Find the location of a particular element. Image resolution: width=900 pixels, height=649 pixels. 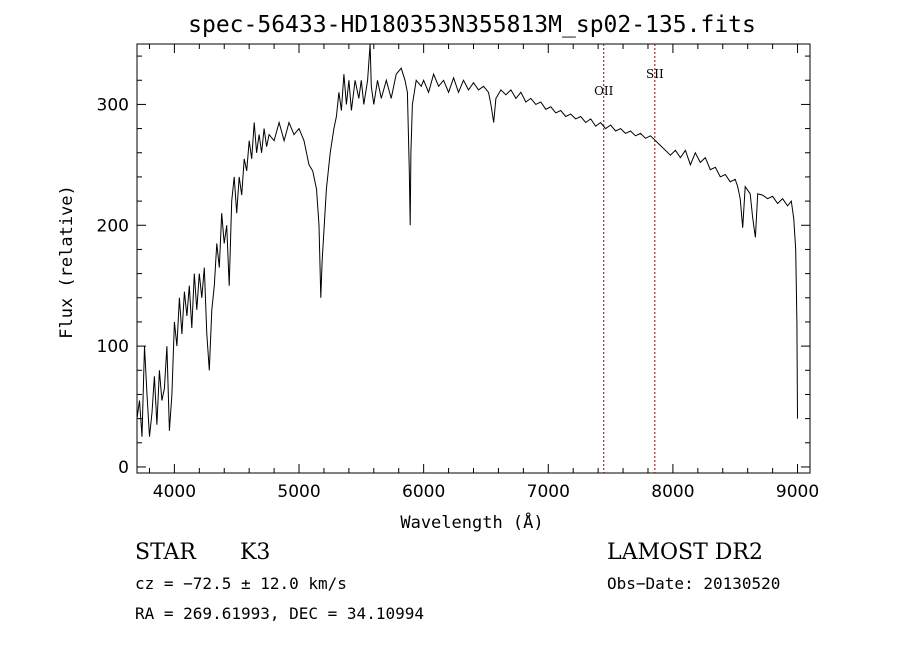

y-tick-label: 100 is located at coordinates (113, 347).